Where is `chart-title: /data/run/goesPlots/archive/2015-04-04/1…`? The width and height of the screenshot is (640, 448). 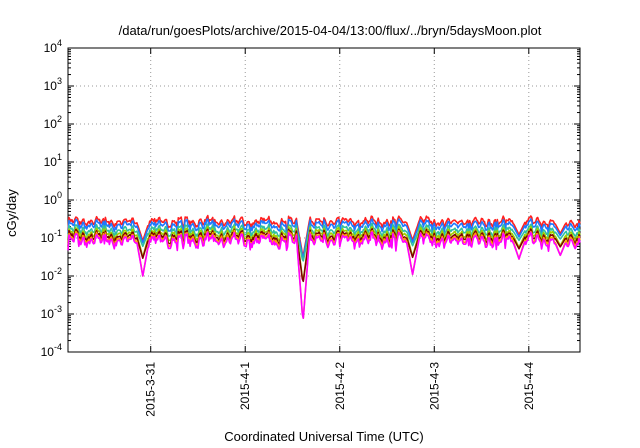
chart-title: /data/run/goesPlots/archive/2015-04-04/1… is located at coordinates (330, 30).